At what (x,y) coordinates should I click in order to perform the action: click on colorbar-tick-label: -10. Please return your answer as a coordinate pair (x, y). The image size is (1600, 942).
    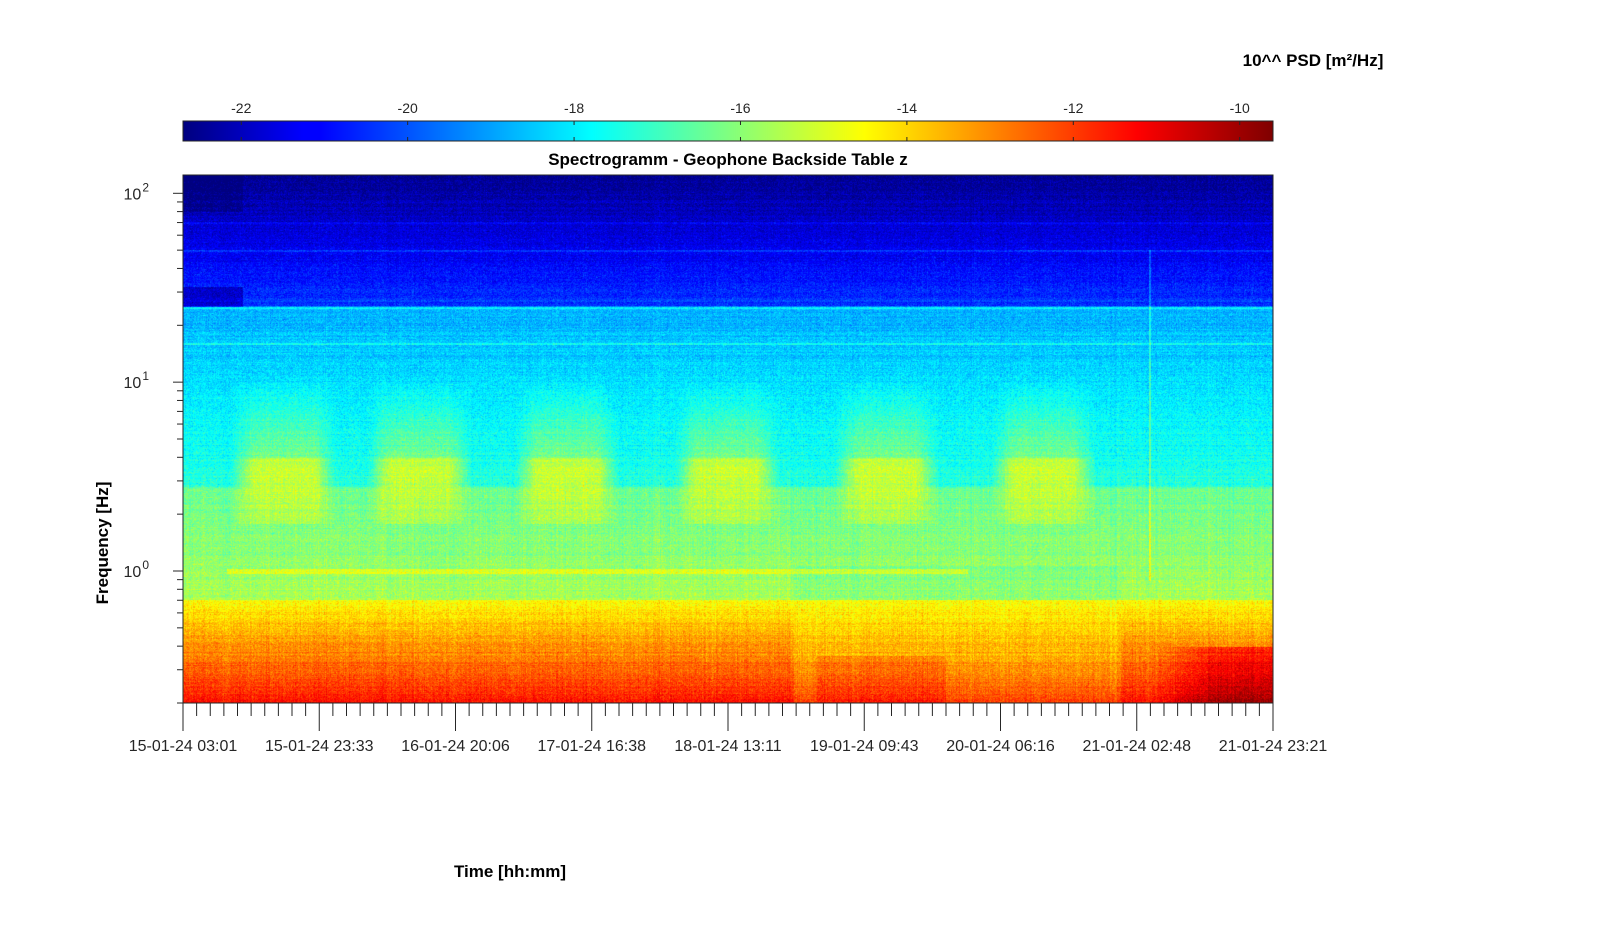
    Looking at the image, I should click on (1240, 108).